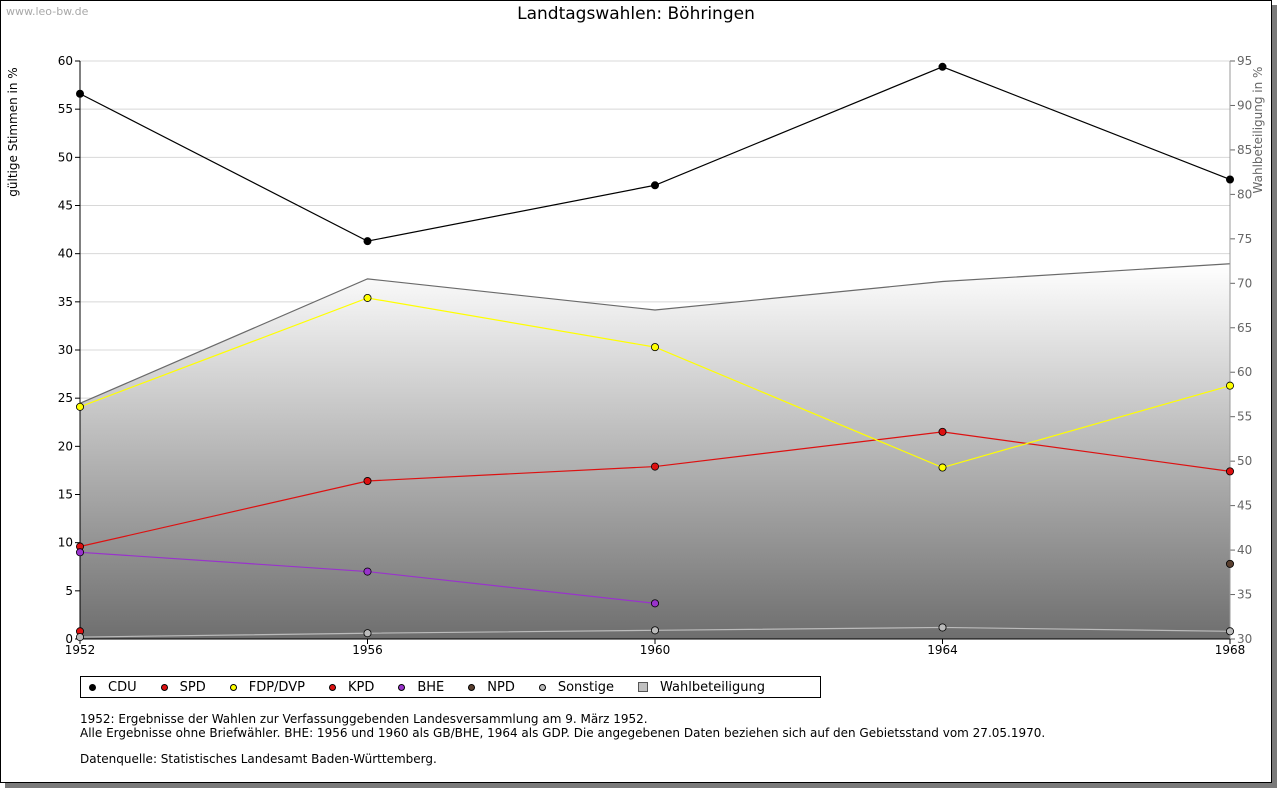 The width and height of the screenshot is (1280, 791). What do you see at coordinates (65, 61) in the screenshot?
I see `y-tick-label: 60` at bounding box center [65, 61].